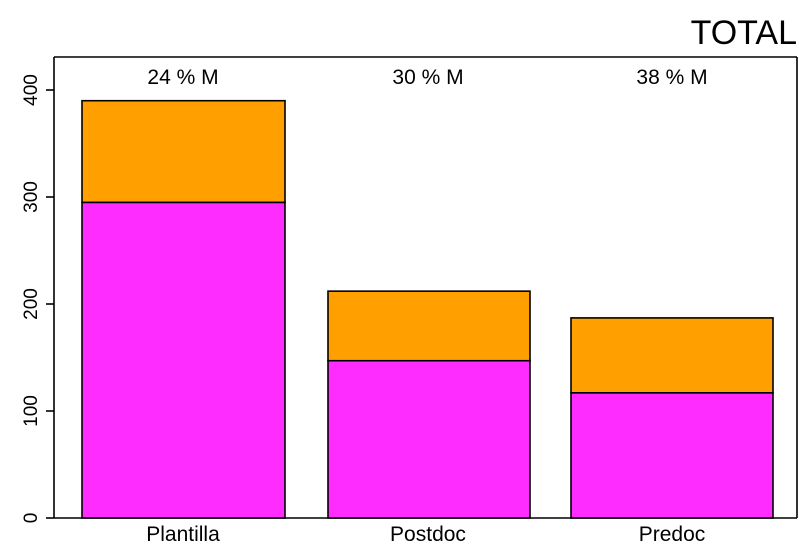 This screenshot has height=546, width=799. Describe the element at coordinates (31, 304) in the screenshot. I see `y-tick-label-200: 200` at that location.